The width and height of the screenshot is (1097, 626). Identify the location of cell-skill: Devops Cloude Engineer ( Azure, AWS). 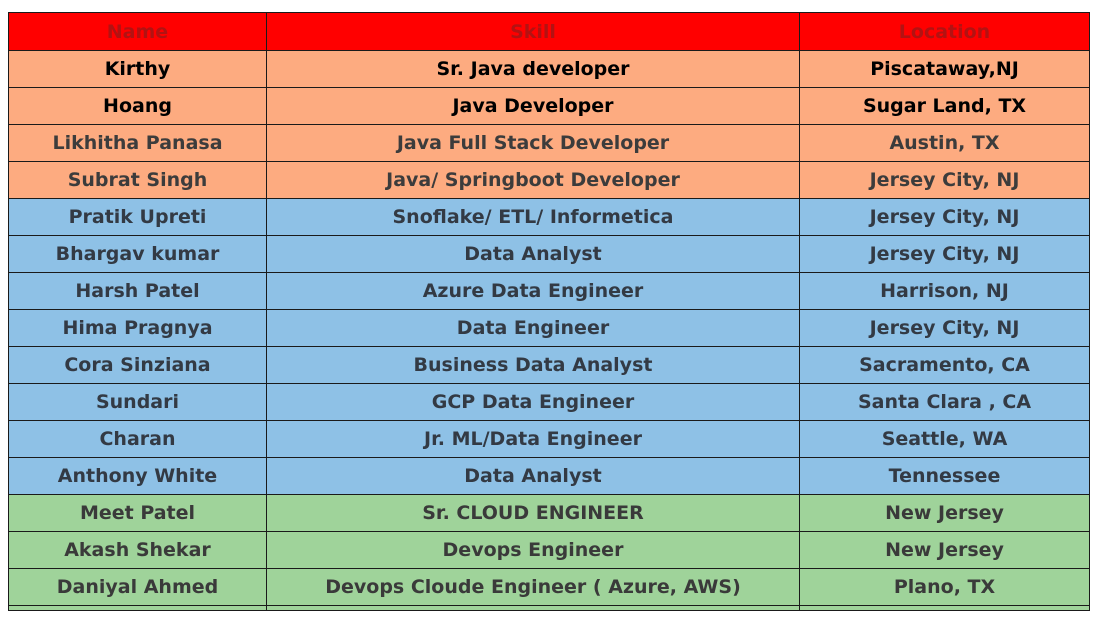
(533, 587).